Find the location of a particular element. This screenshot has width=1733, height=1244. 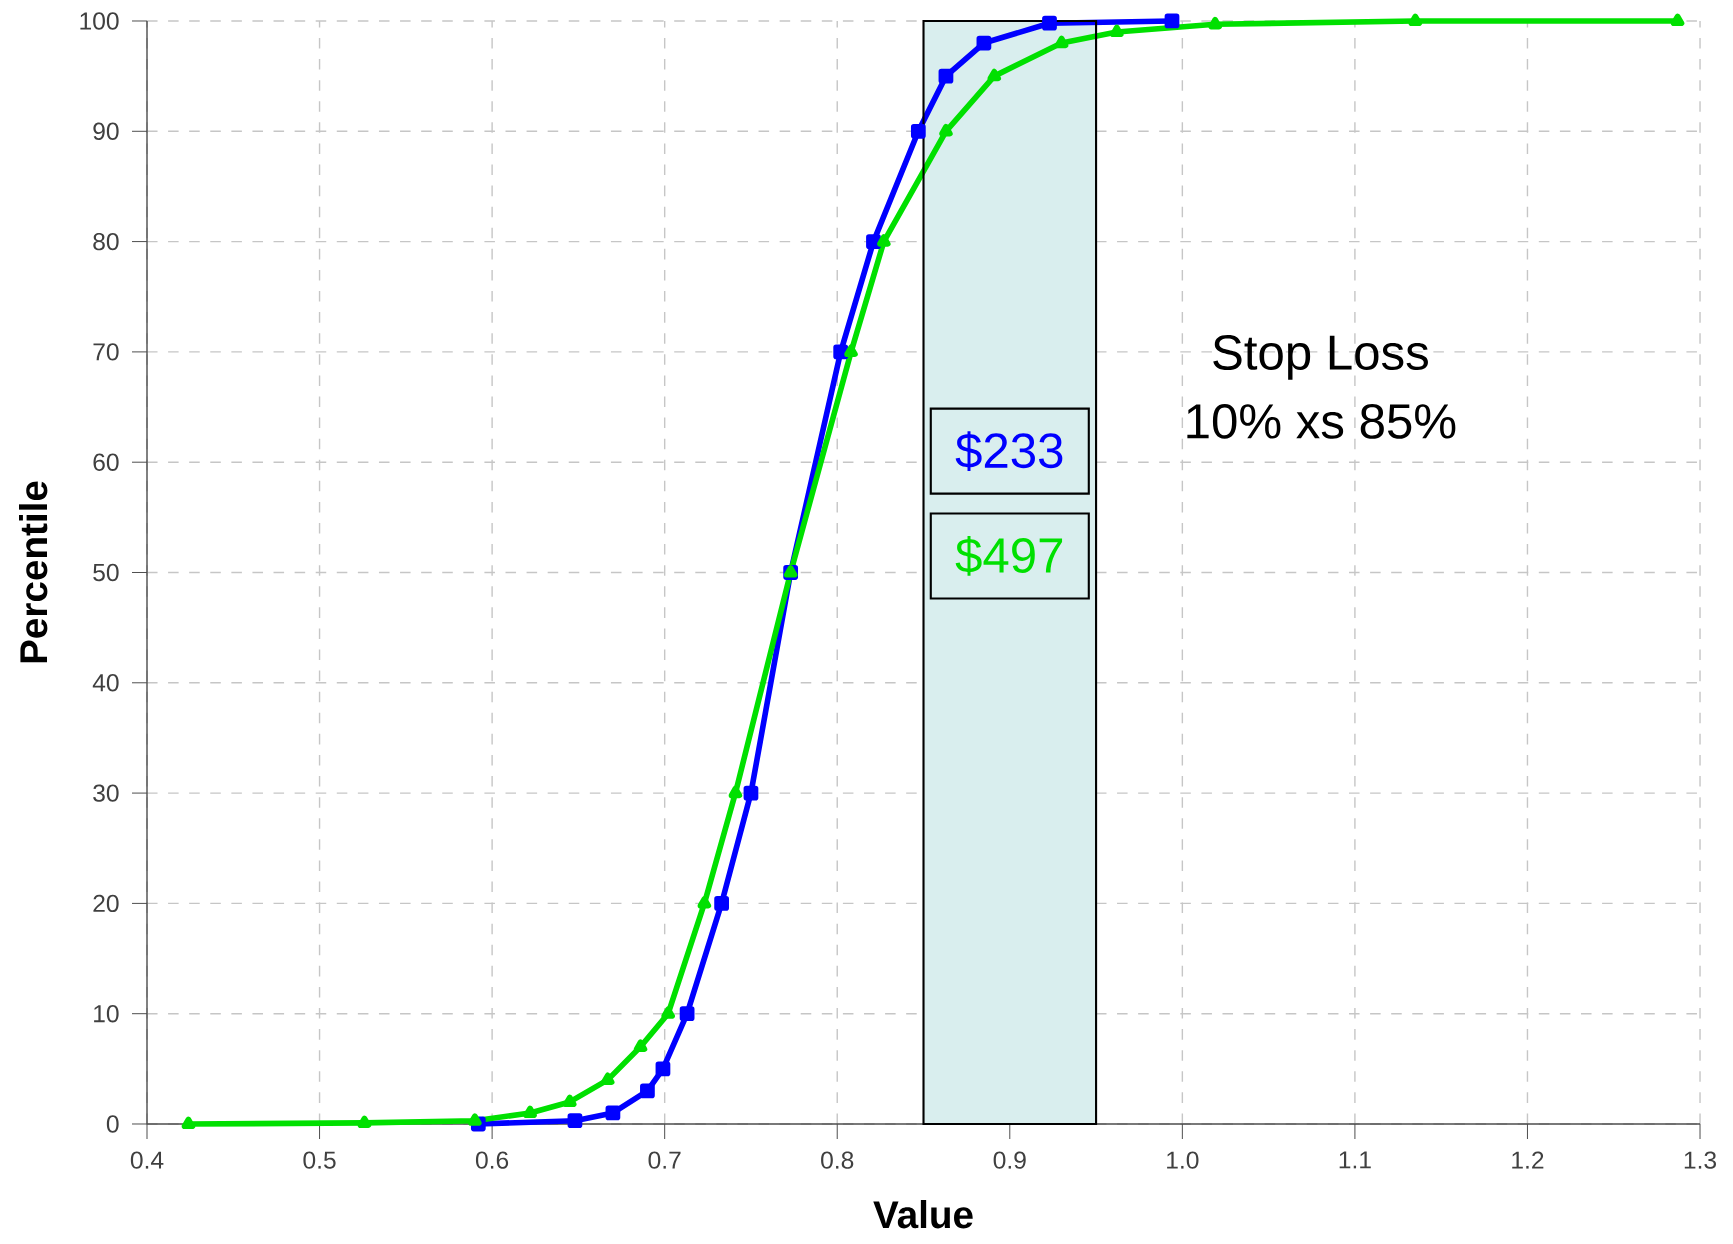

x-tick-label: 0.7 is located at coordinates (664, 1160).